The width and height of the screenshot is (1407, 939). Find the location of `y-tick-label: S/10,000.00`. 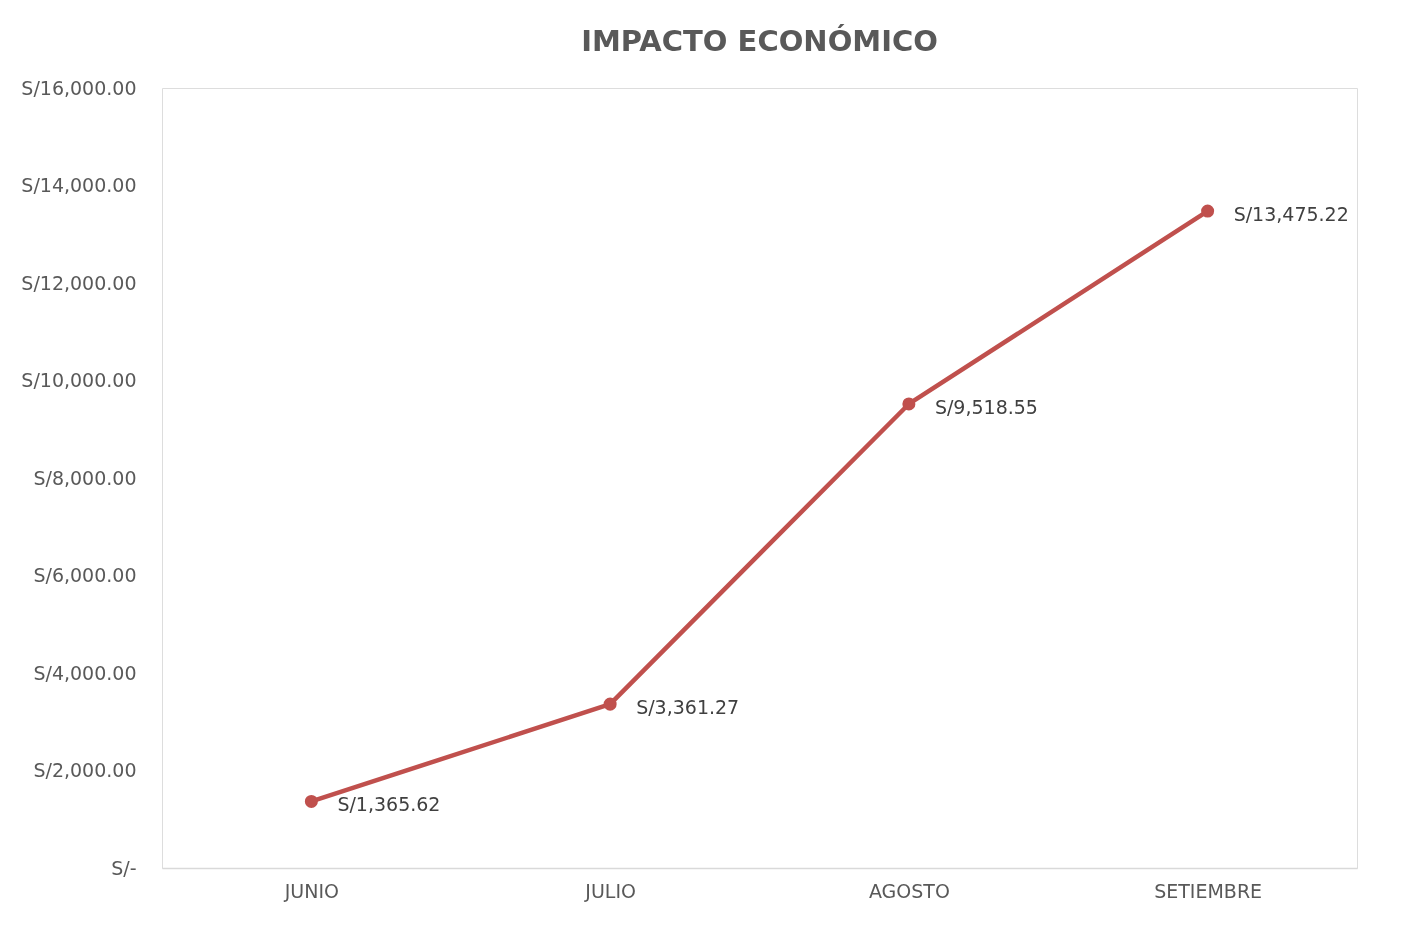

y-tick-label: S/10,000.00 is located at coordinates (79, 380).